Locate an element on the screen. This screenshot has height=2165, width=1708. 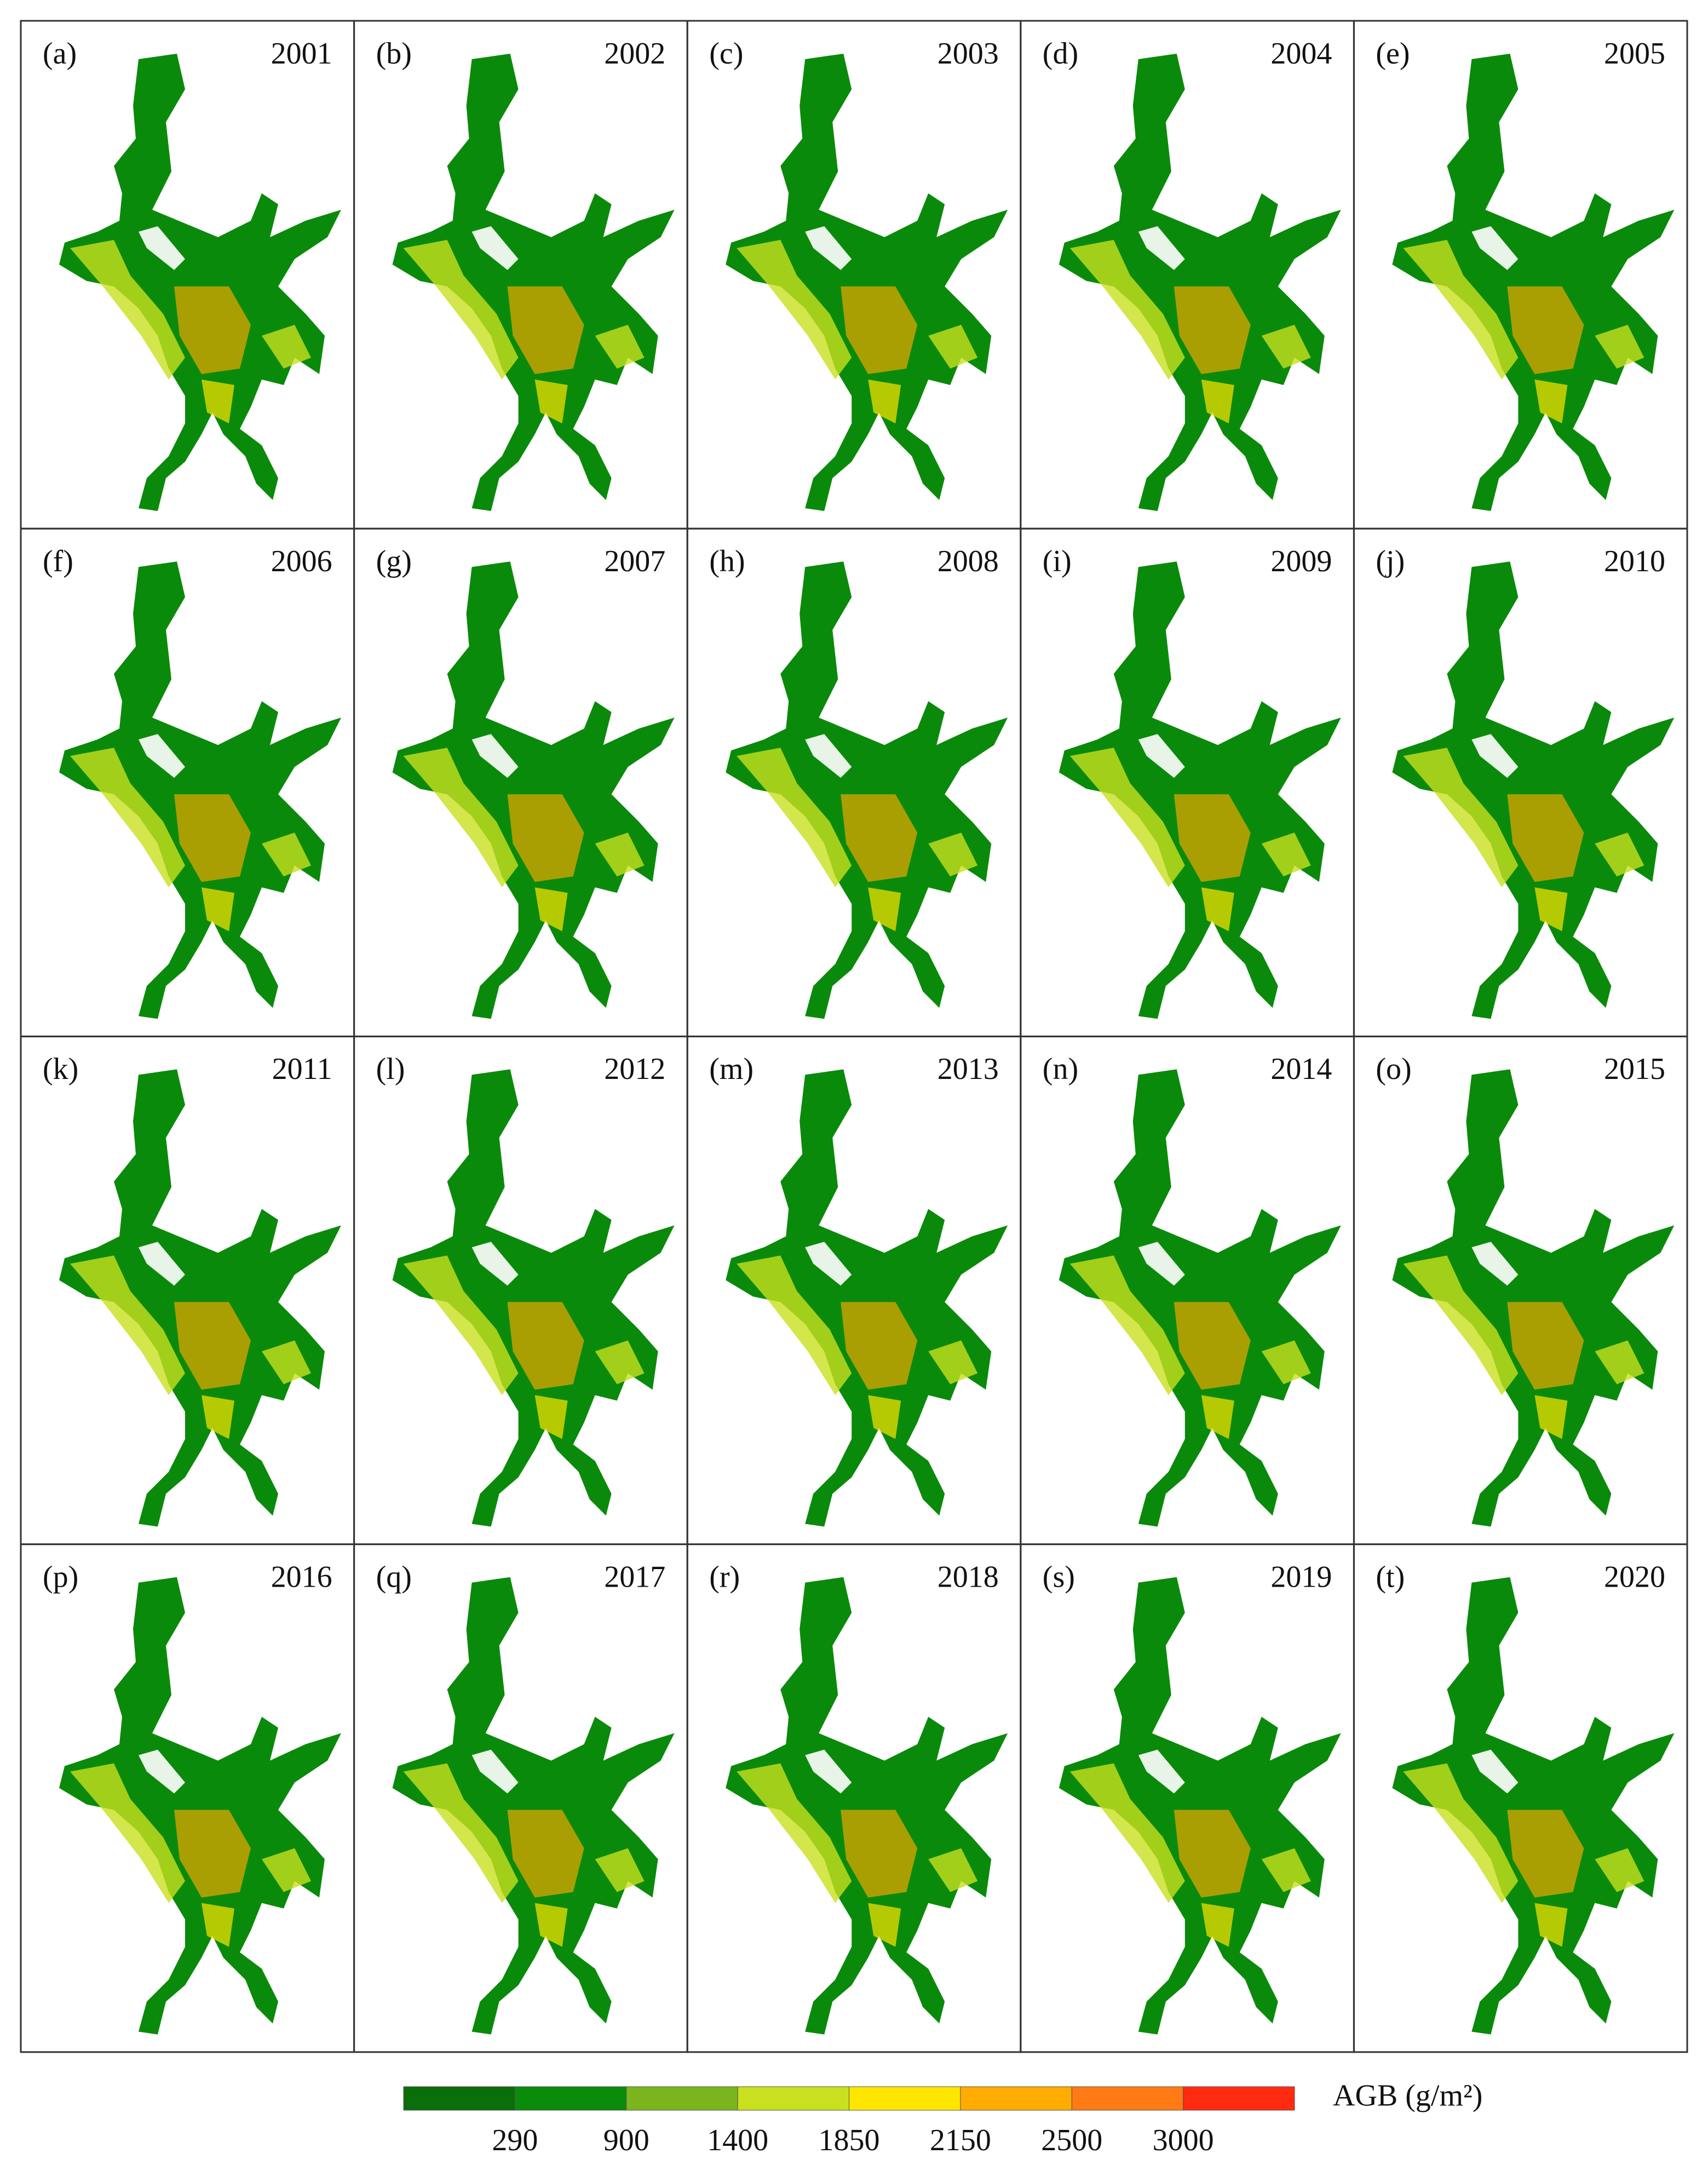
panel-label: (k) is located at coordinates (60, 1069).